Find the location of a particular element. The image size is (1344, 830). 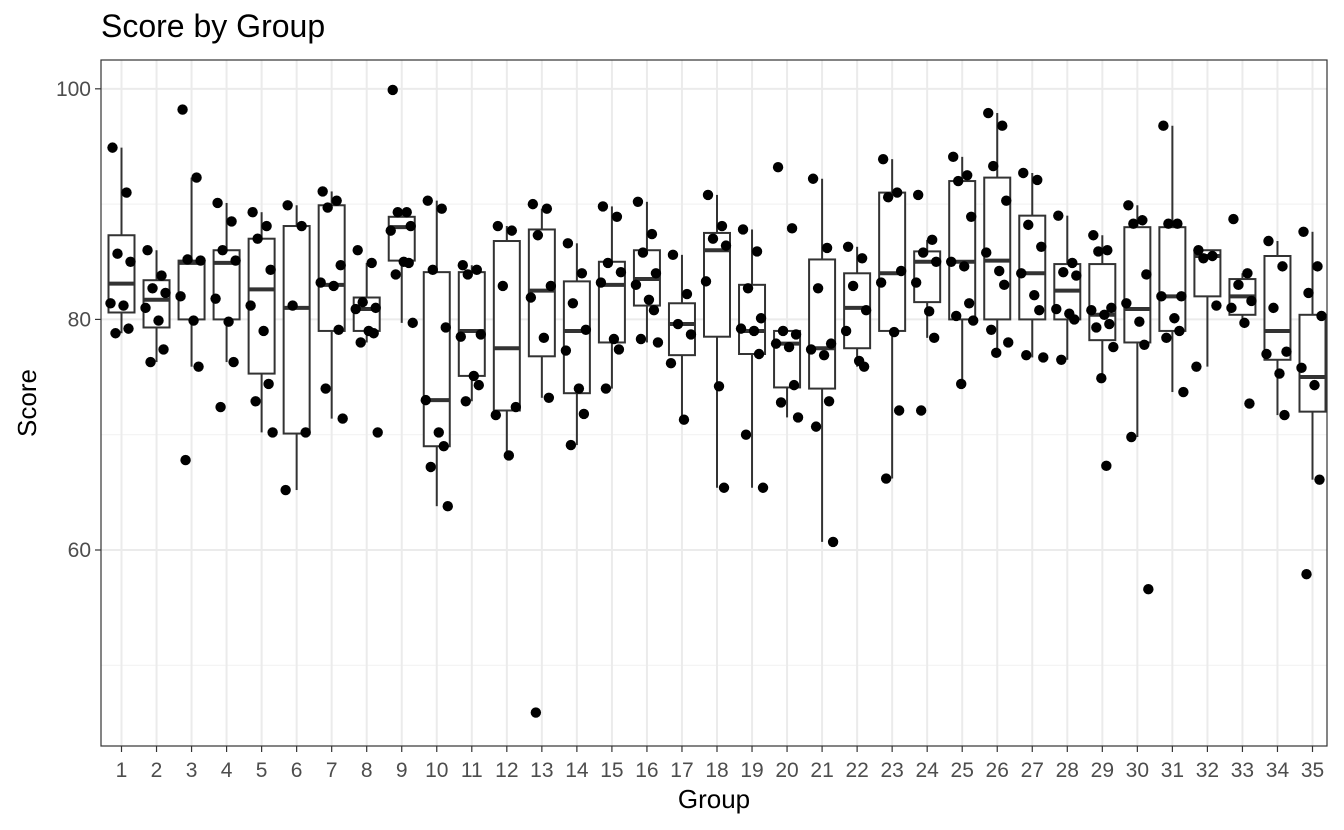

chart-title: Score by Group is located at coordinates (213, 26).